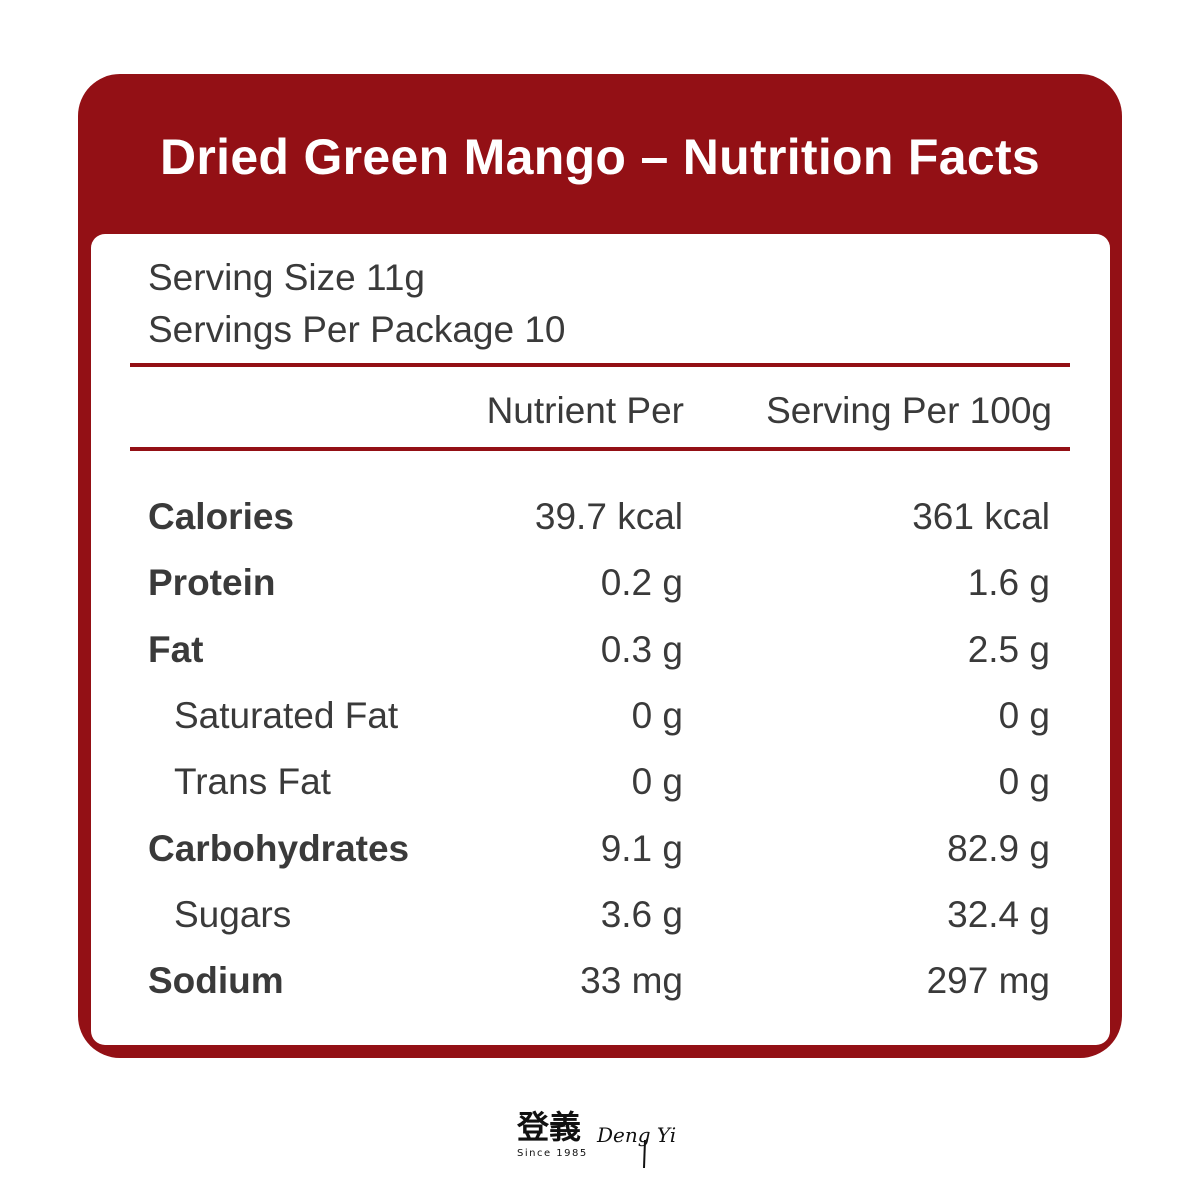  What do you see at coordinates (252, 782) in the screenshot?
I see `nutrient-name: Trans Fat` at bounding box center [252, 782].